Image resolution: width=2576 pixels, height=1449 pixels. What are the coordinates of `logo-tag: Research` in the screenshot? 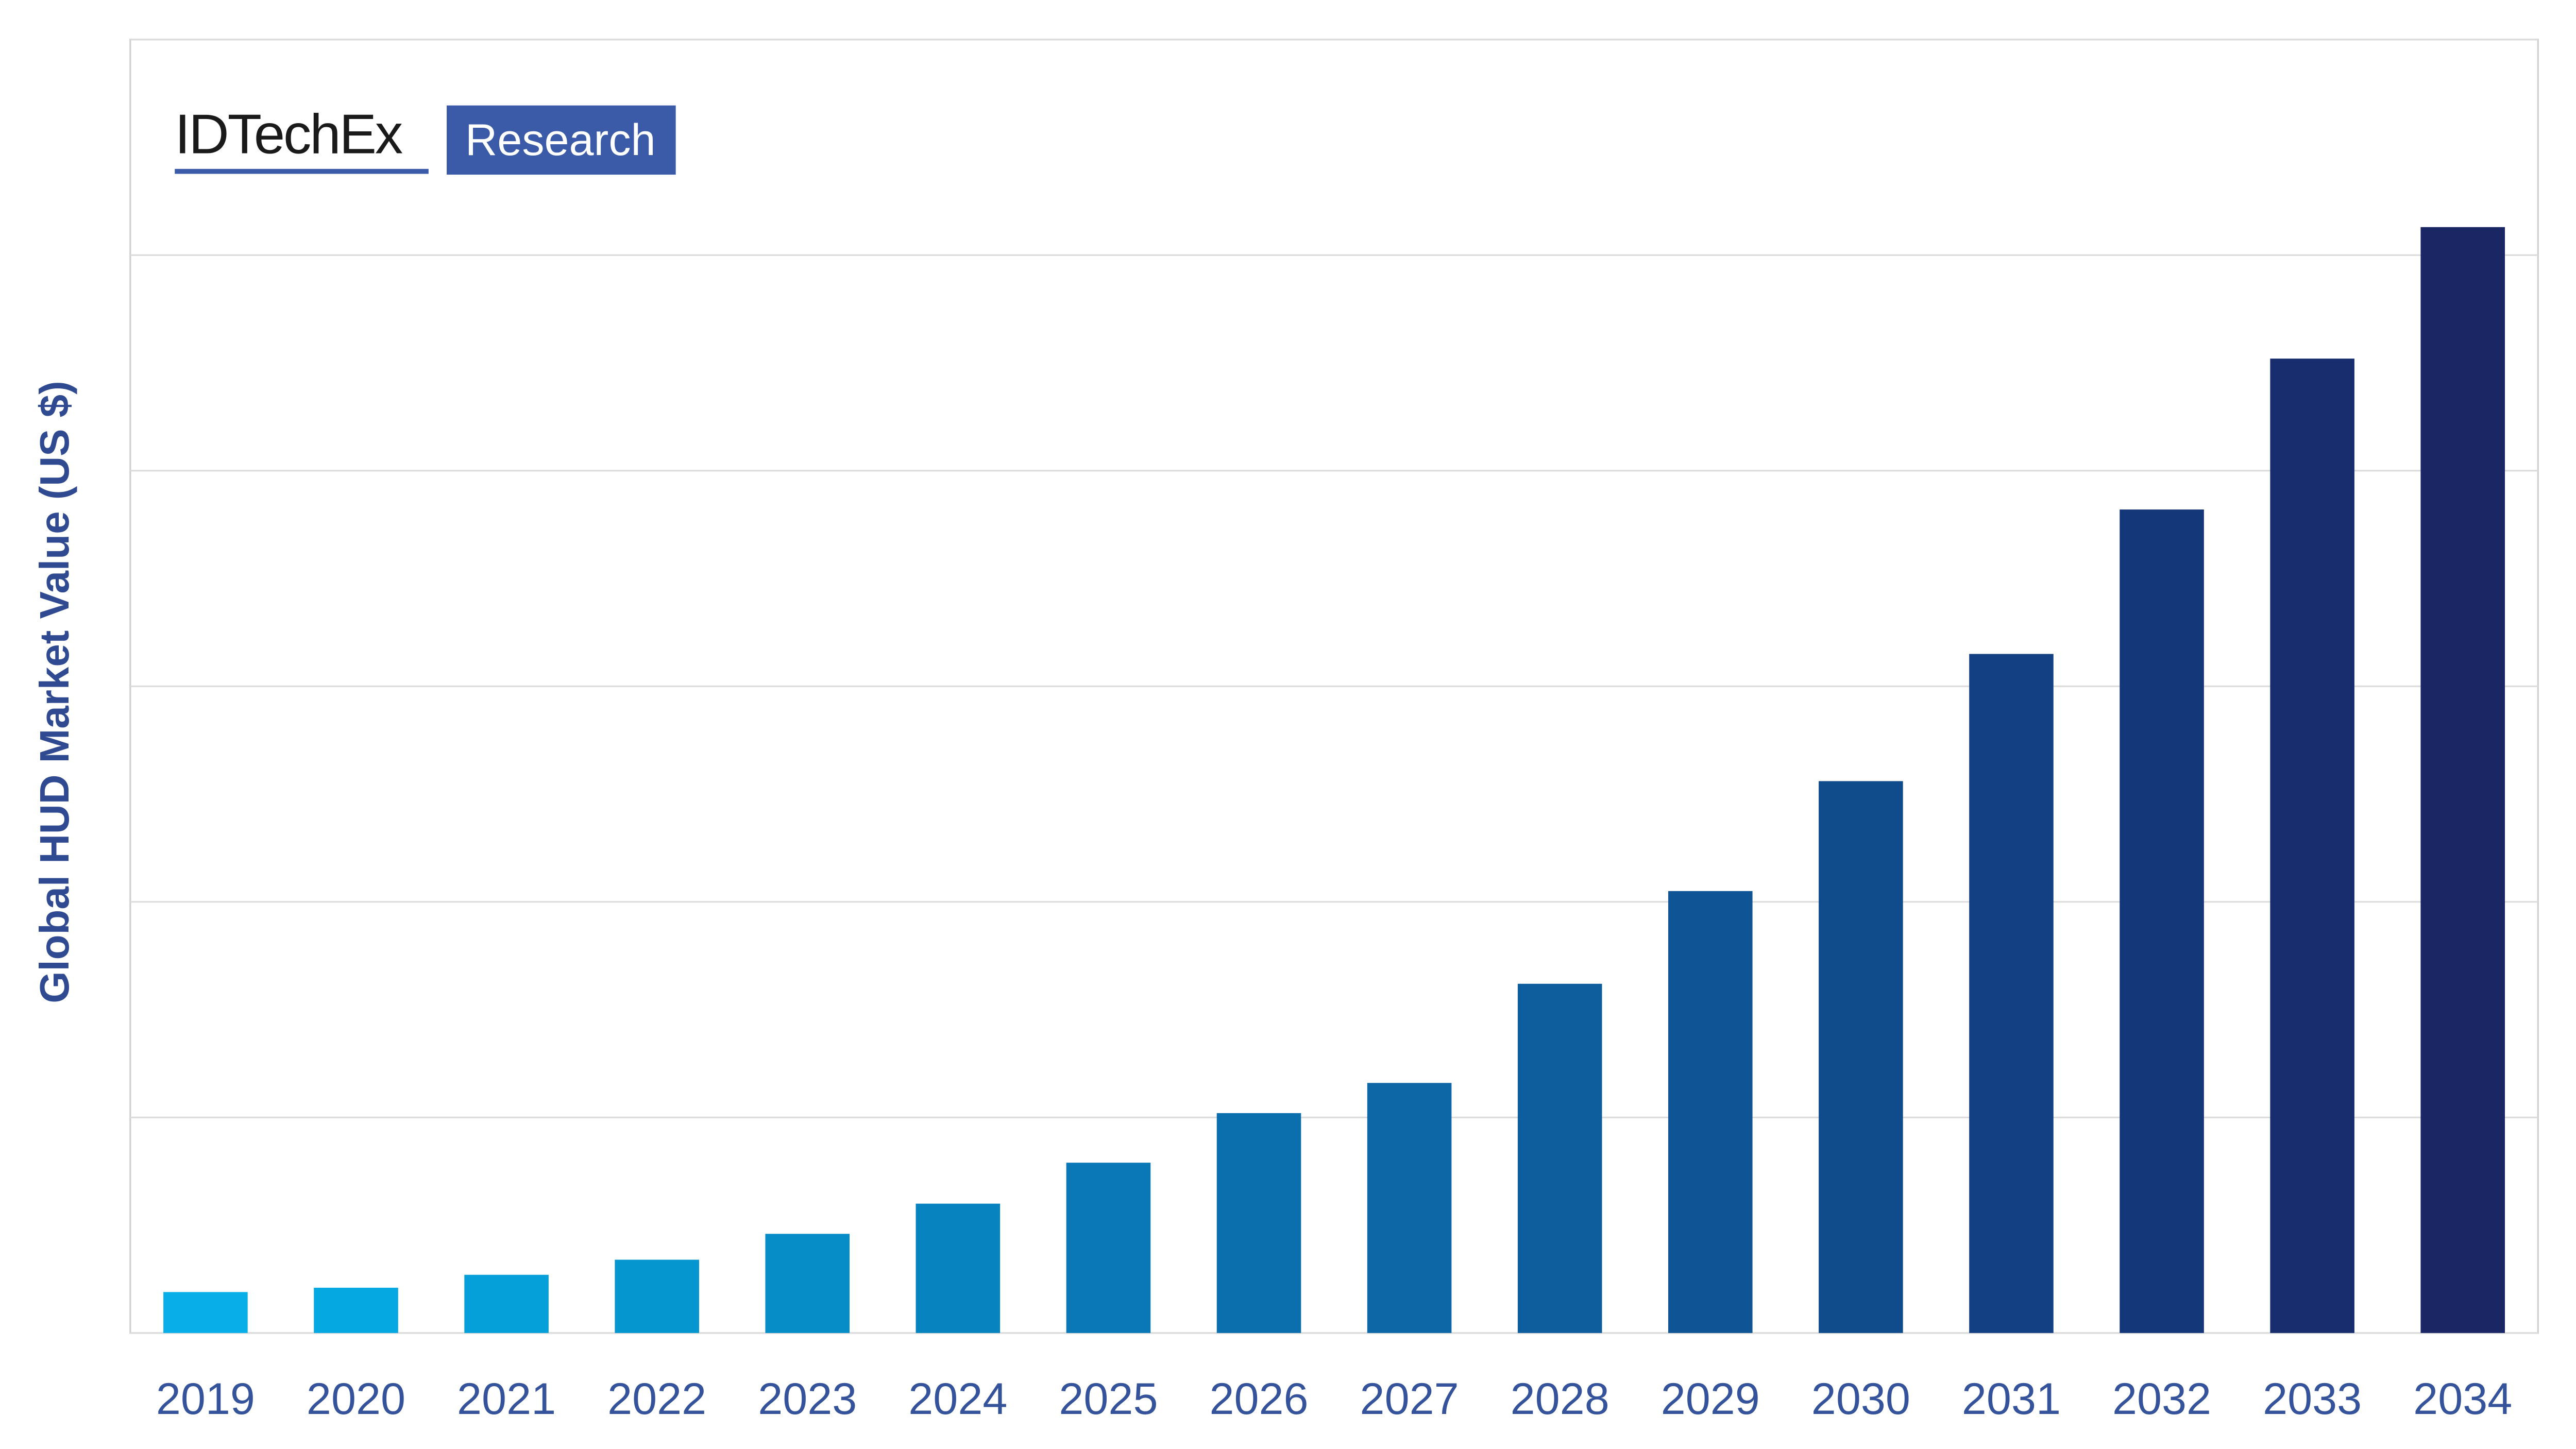 It's located at (560, 140).